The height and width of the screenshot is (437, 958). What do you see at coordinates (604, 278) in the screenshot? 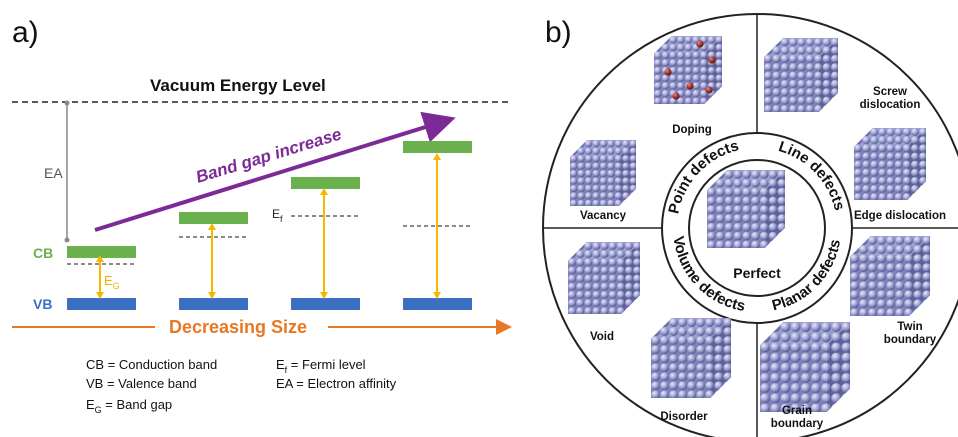
I see `cube-void` at bounding box center [604, 278].